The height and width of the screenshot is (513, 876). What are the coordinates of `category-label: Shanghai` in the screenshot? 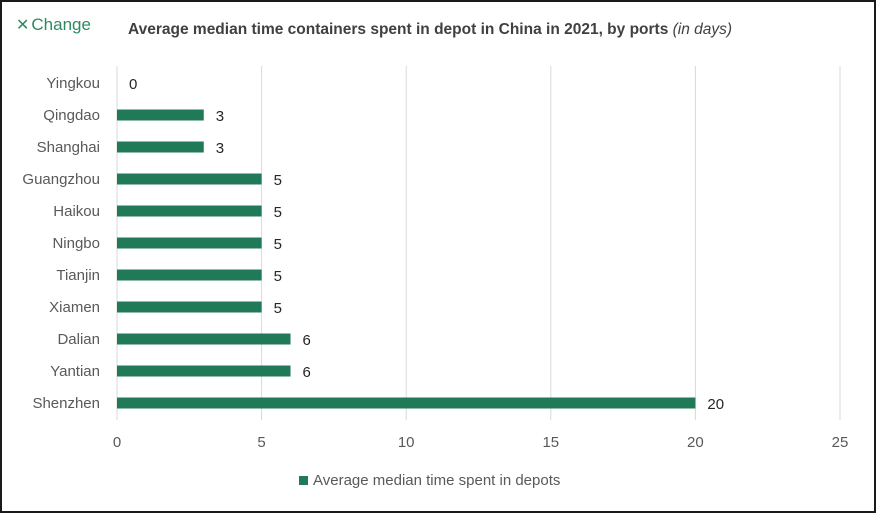 It's located at (68, 147).